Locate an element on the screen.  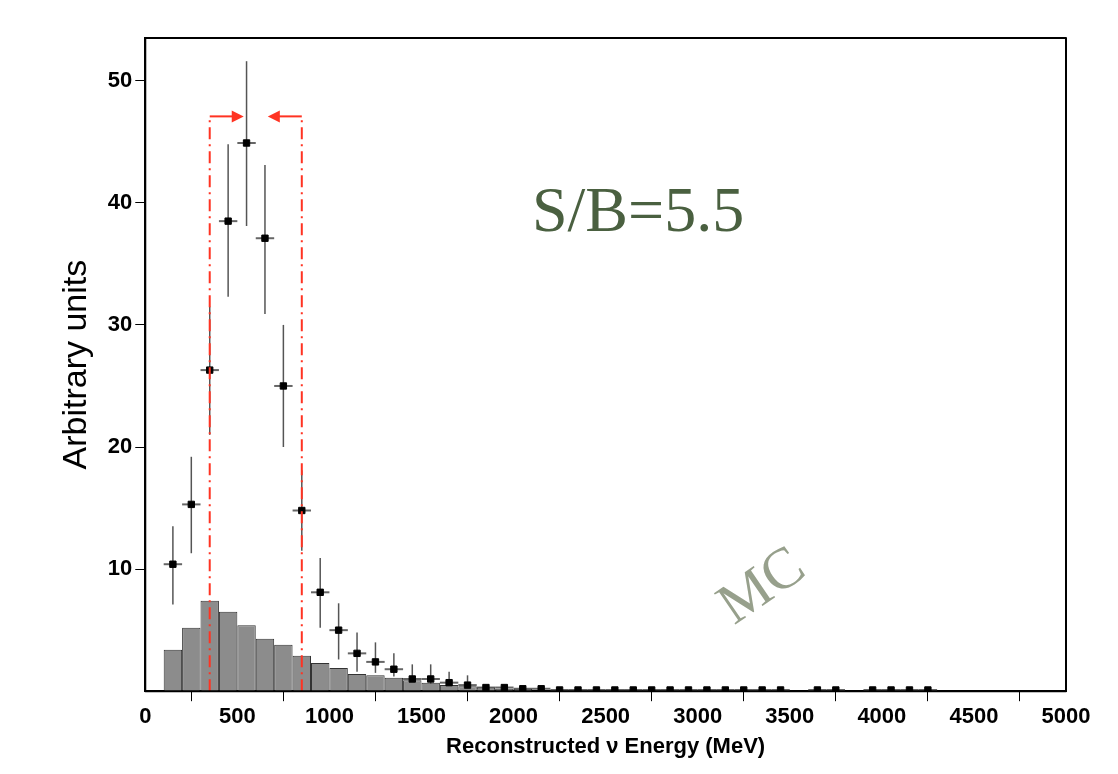
x-tick-label: 2000 is located at coordinates (514, 716).